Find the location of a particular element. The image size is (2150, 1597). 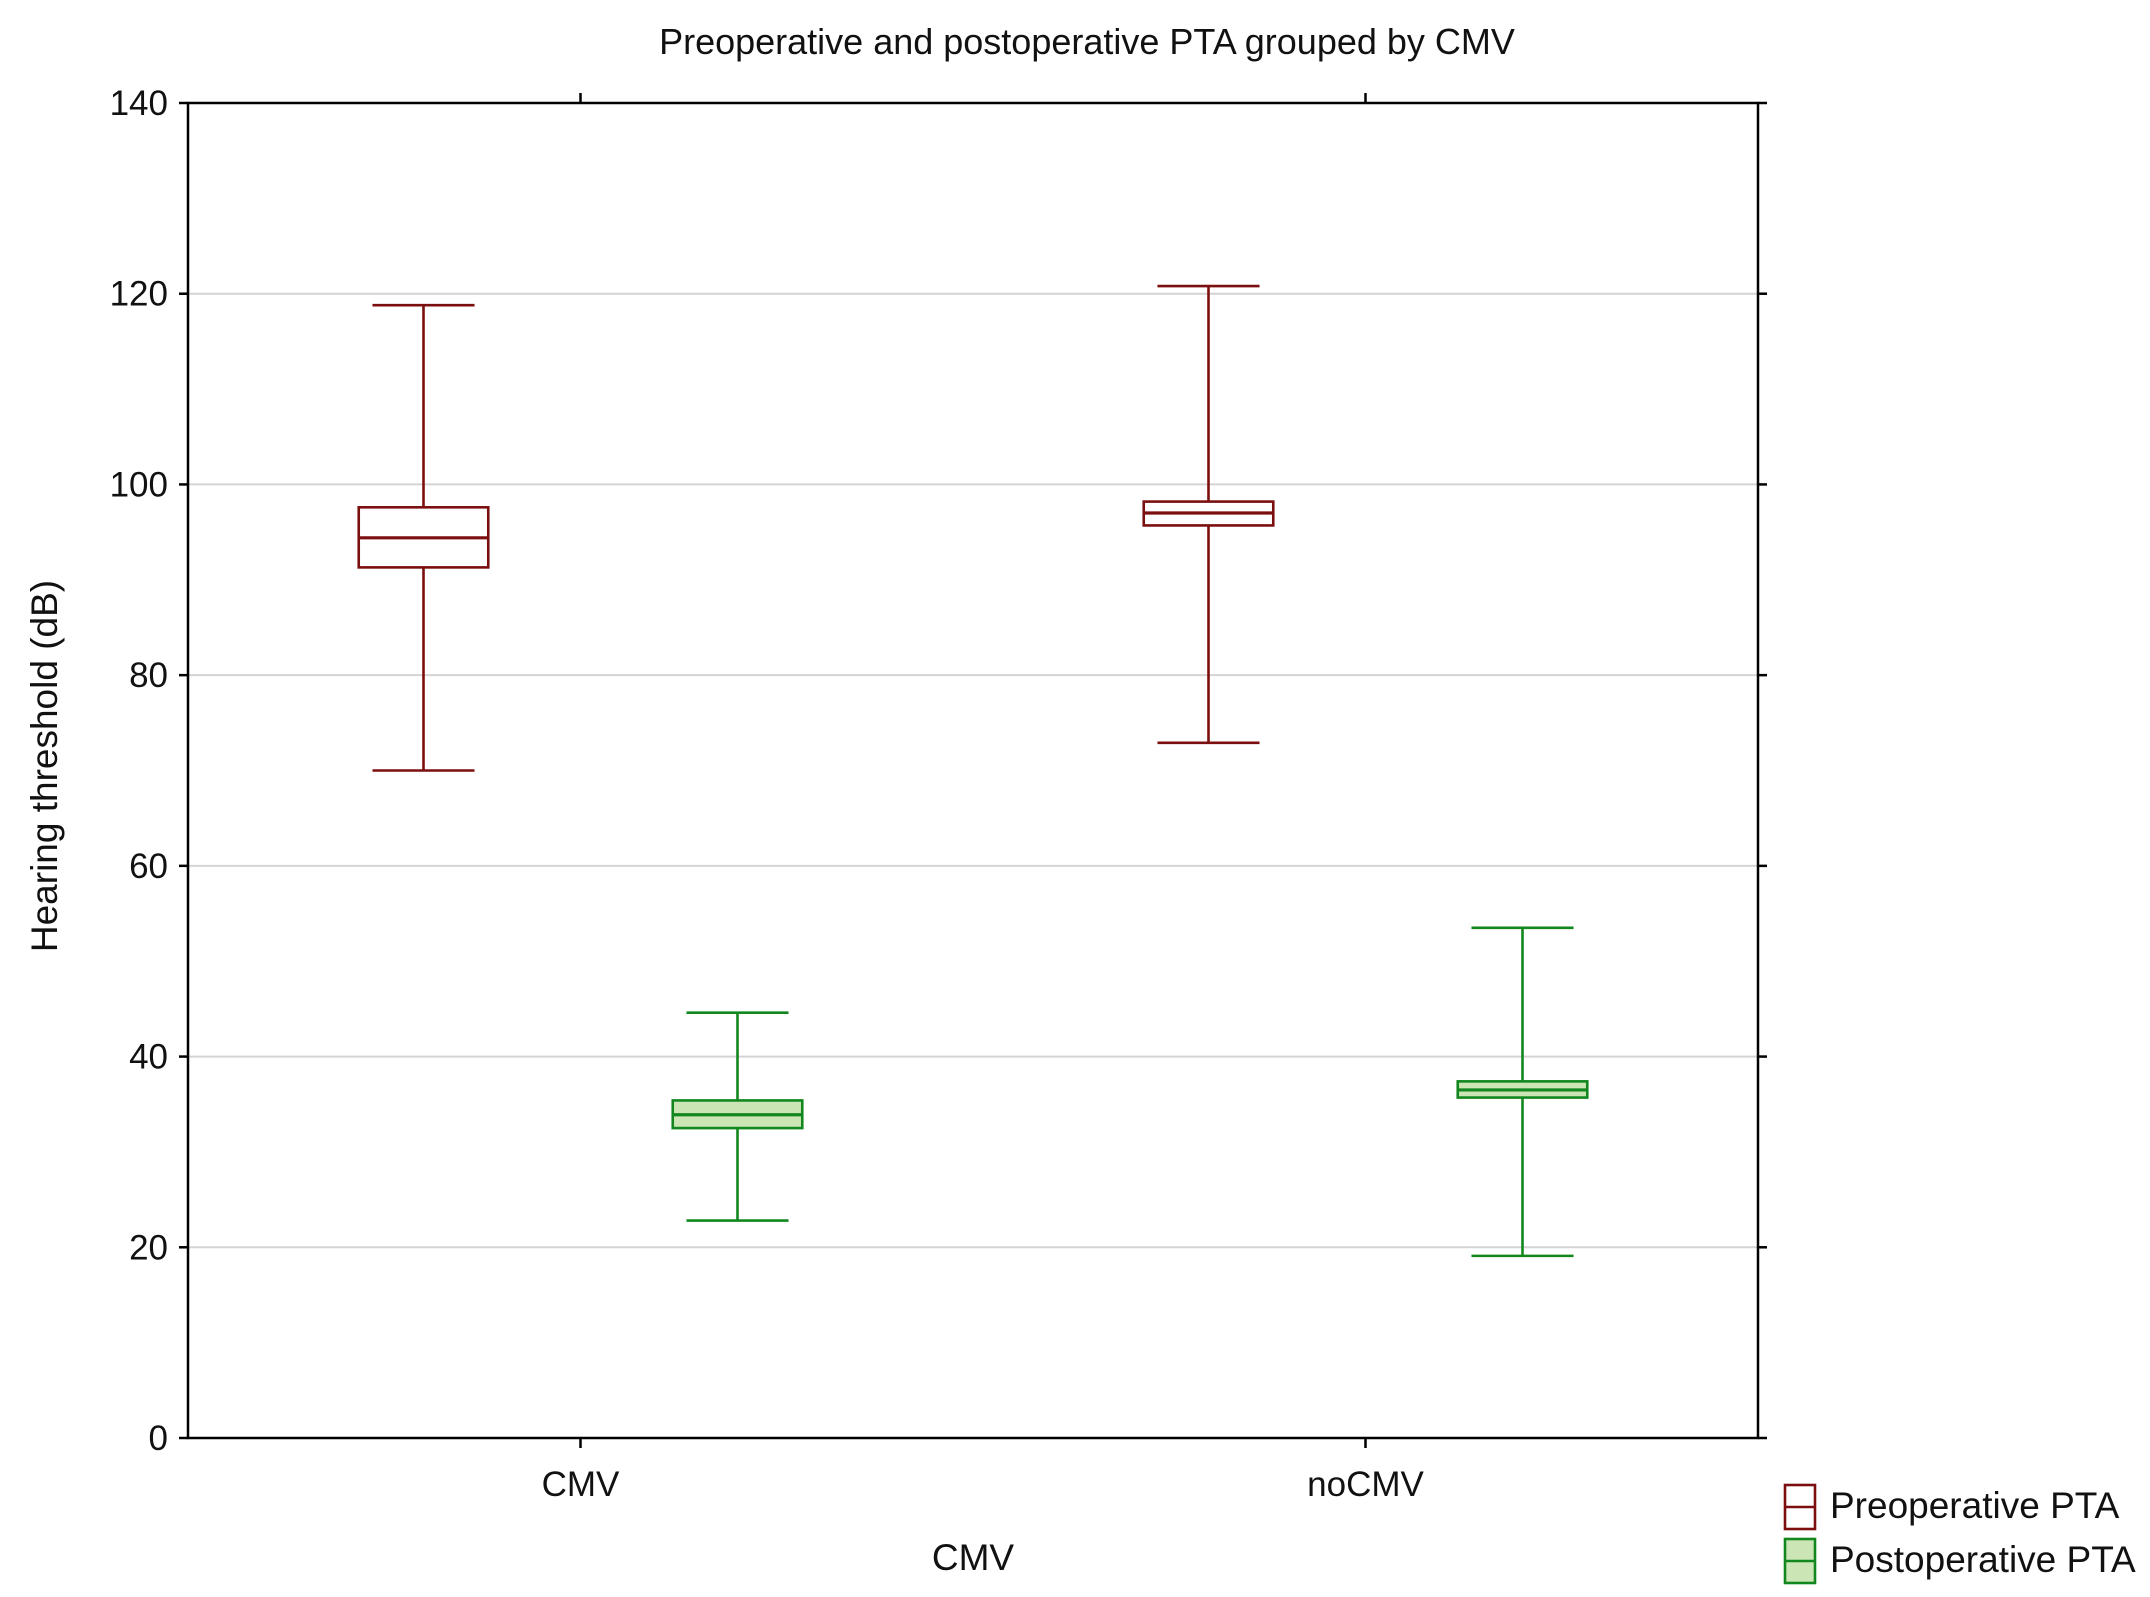

legend-item-preoperative-pta: Preoperative PTA is located at coordinates (1951, 1507).